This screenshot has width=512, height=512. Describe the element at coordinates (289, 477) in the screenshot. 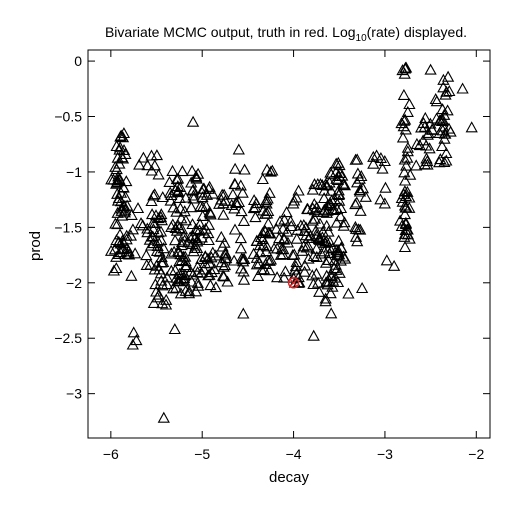

I see `x-axis-title: decay` at that location.